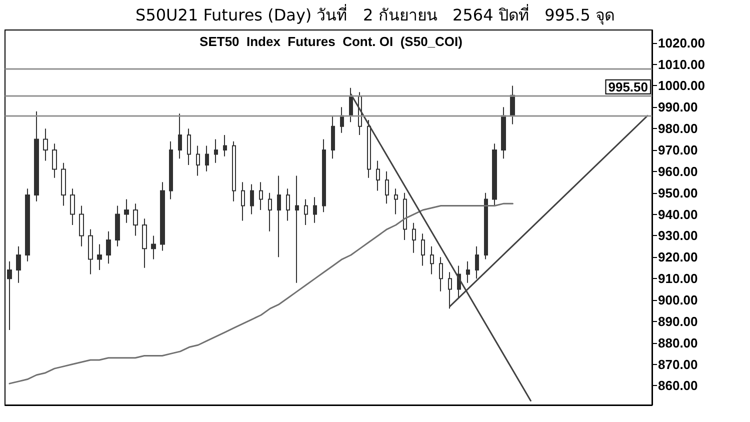  Describe the element at coordinates (678, 364) in the screenshot. I see `y-tick-label: 870.00` at that location.